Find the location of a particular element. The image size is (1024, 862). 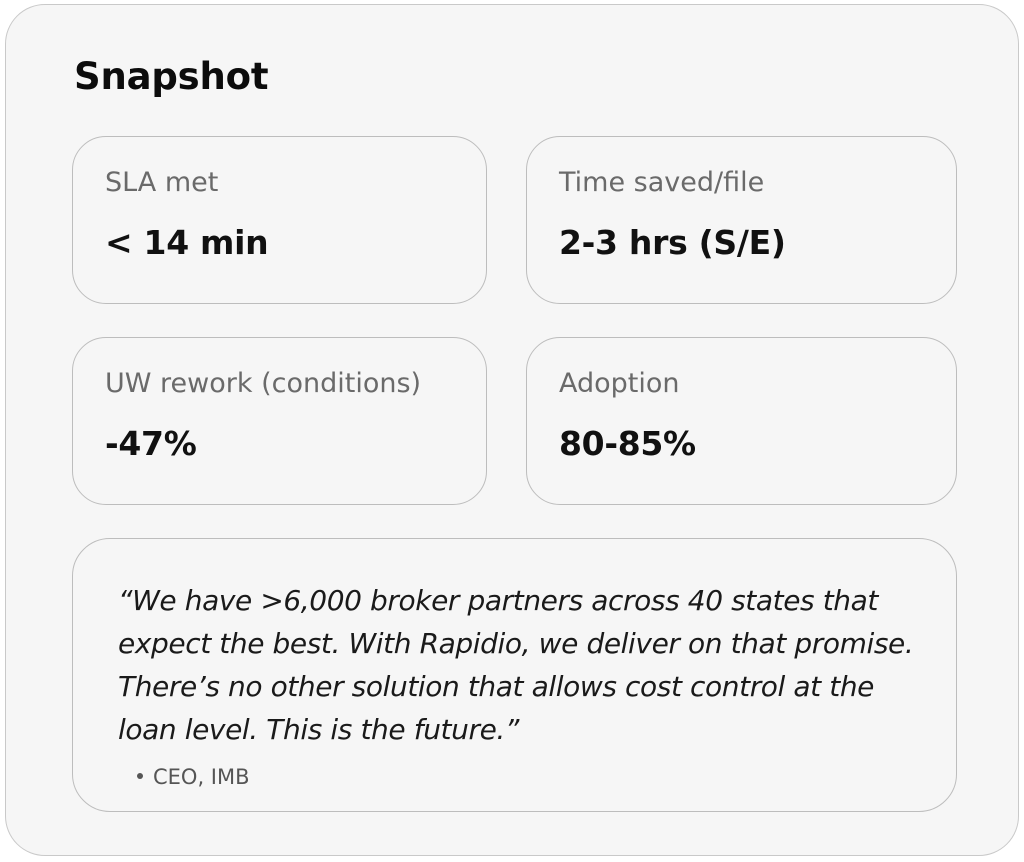

stat-value: 2-3 hrs (S/E) is located at coordinates (672, 242).